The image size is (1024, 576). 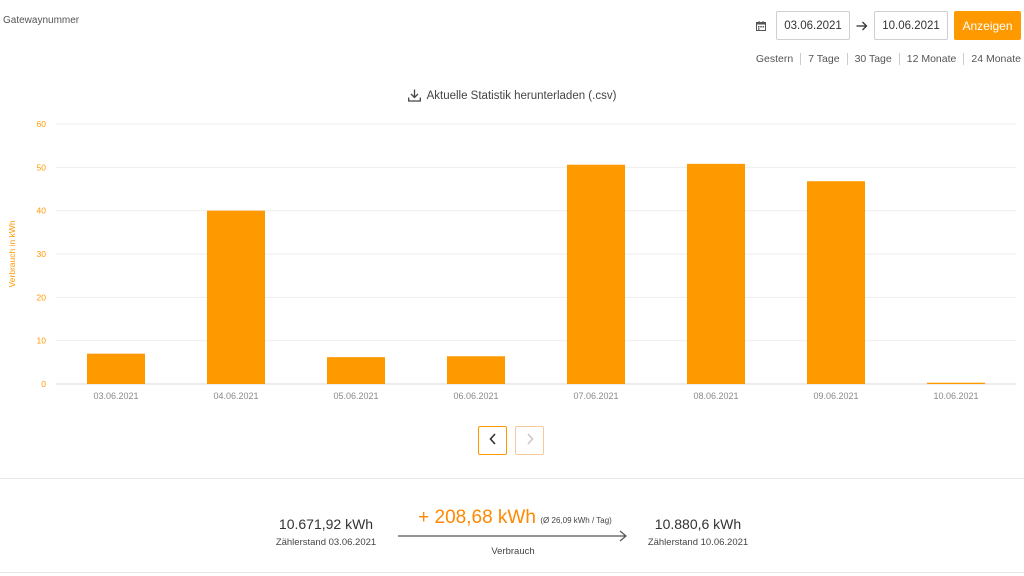 I want to click on download-csv-label: Aktuelle Statistik herunterladen (.csv), so click(x=521, y=95).